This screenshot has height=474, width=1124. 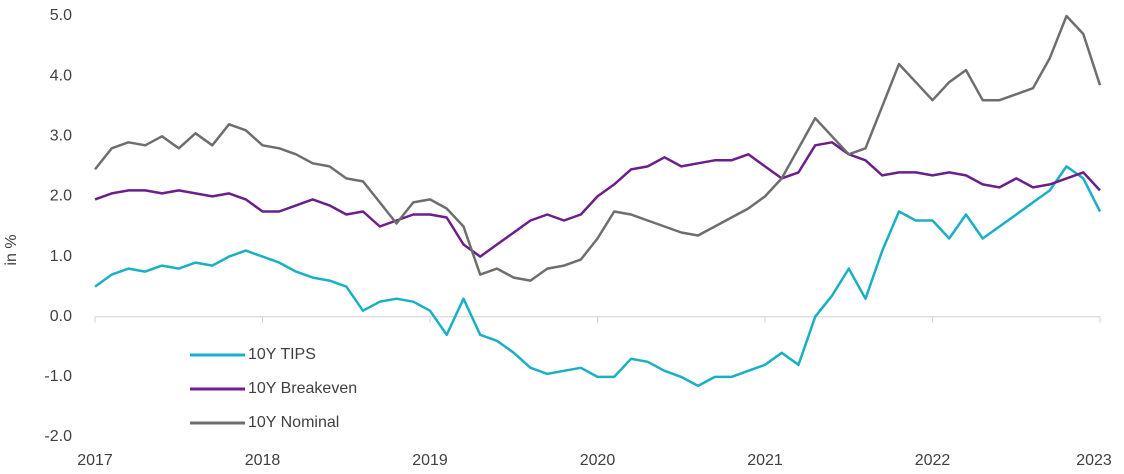 I want to click on x-tick-label: 2018, so click(x=263, y=460).